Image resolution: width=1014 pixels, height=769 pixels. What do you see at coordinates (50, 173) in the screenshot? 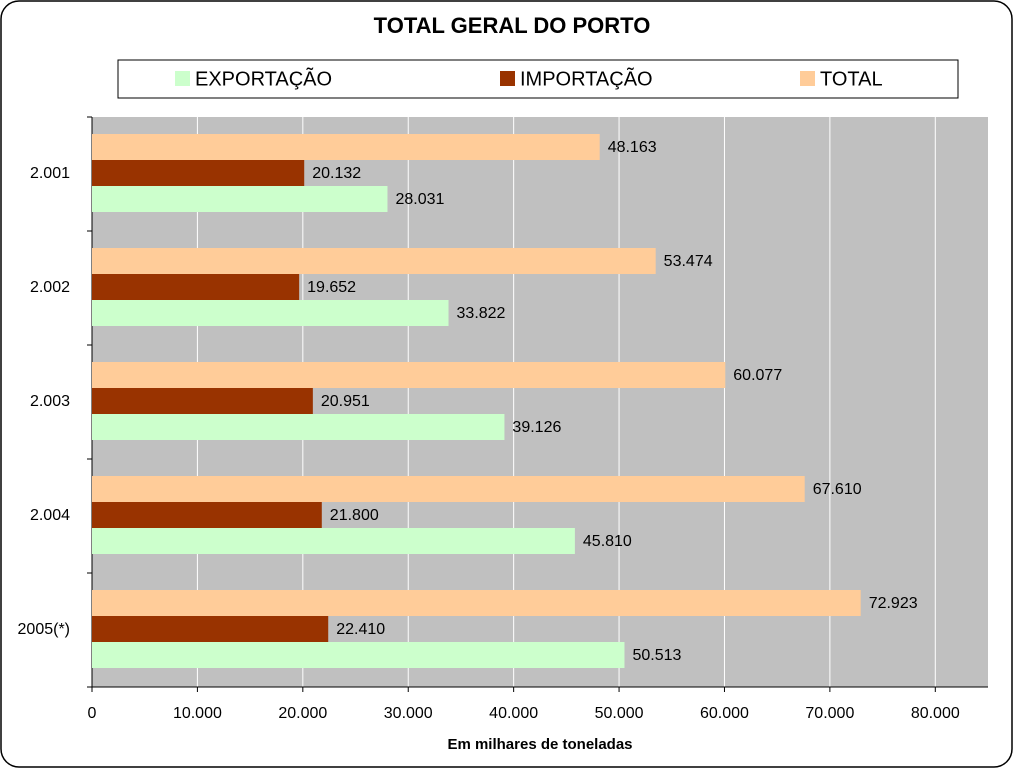
I see `y-tick-label: 2.001` at bounding box center [50, 173].